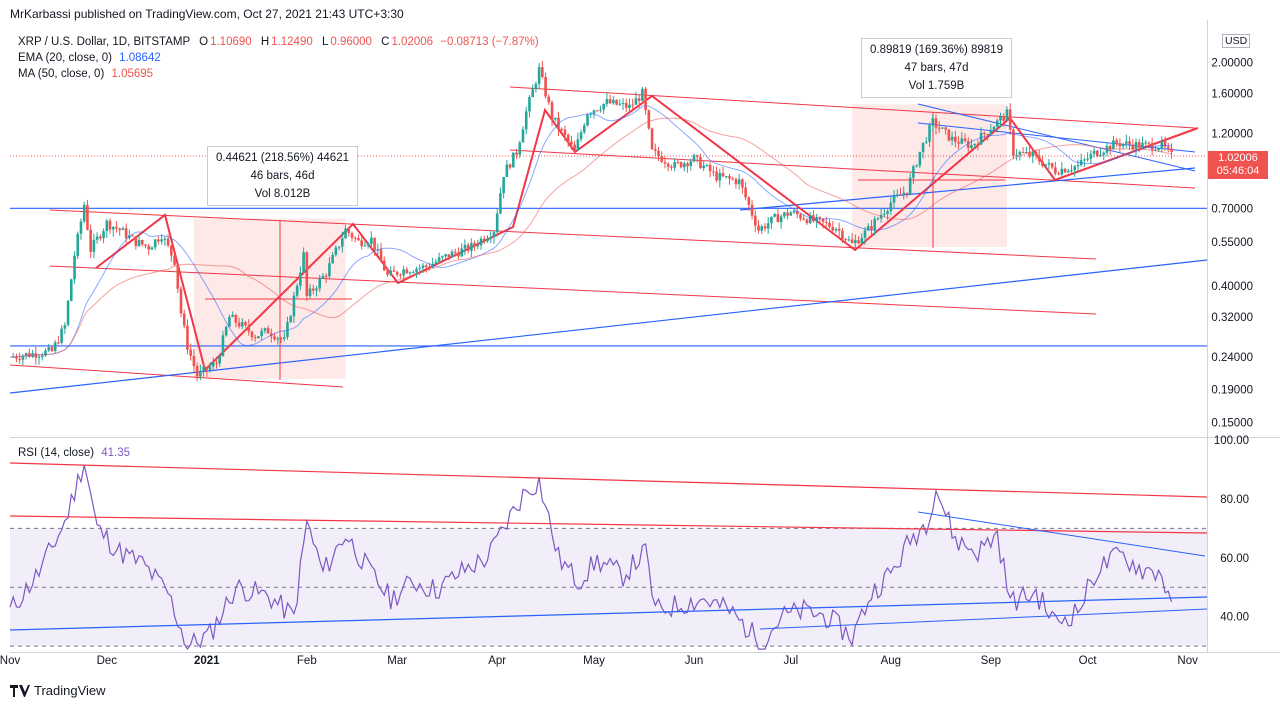 The image size is (1280, 709). Describe the element at coordinates (307, 661) in the screenshot. I see `time-axis-label: Feb` at that location.